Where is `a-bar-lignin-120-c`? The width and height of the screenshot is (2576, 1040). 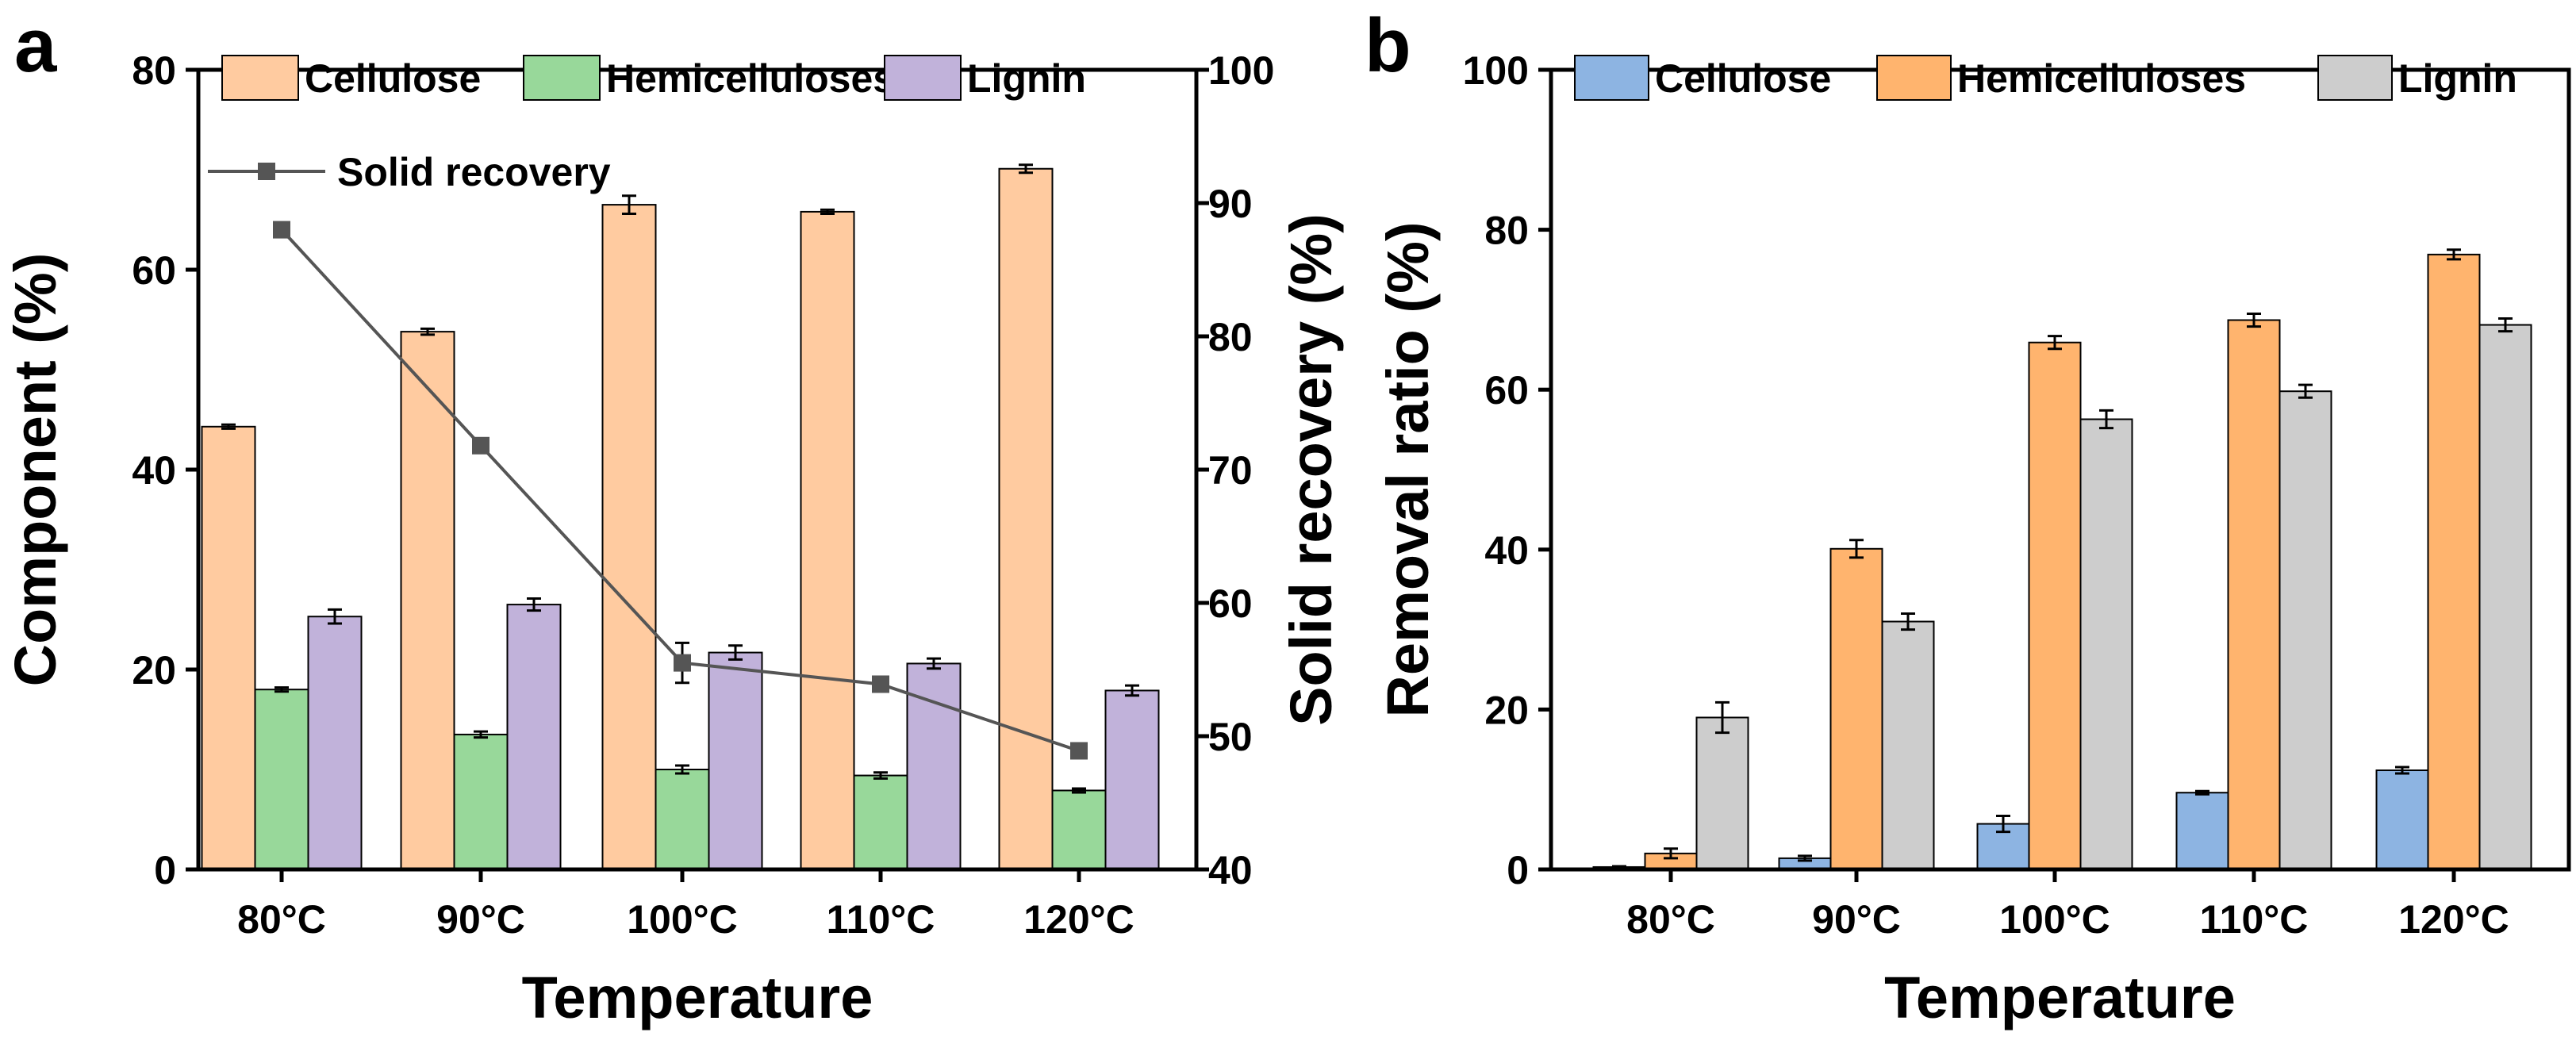 a-bar-lignin-120-c is located at coordinates (1132, 780).